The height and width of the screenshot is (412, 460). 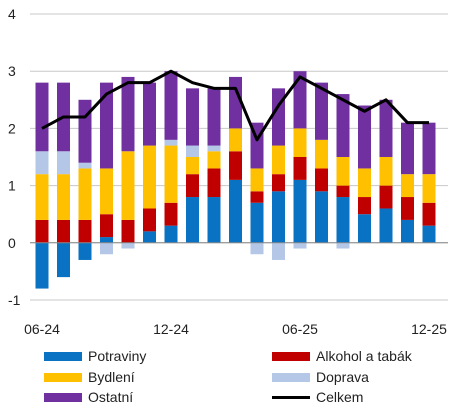 I want to click on legend-label: Celkem, so click(x=340, y=397).